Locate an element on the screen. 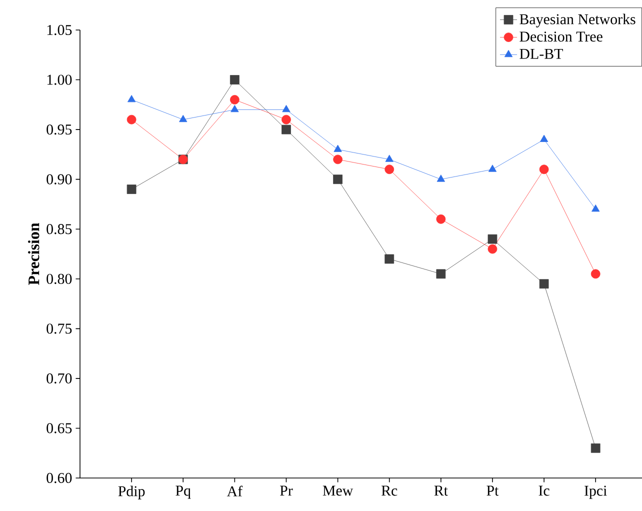 The image size is (642, 511). x-tick-label: Ic is located at coordinates (544, 491).